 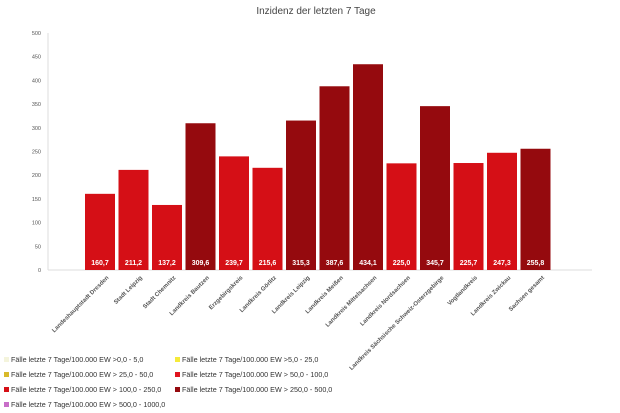 I want to click on y-tick-label: 500, so click(x=36, y=34).